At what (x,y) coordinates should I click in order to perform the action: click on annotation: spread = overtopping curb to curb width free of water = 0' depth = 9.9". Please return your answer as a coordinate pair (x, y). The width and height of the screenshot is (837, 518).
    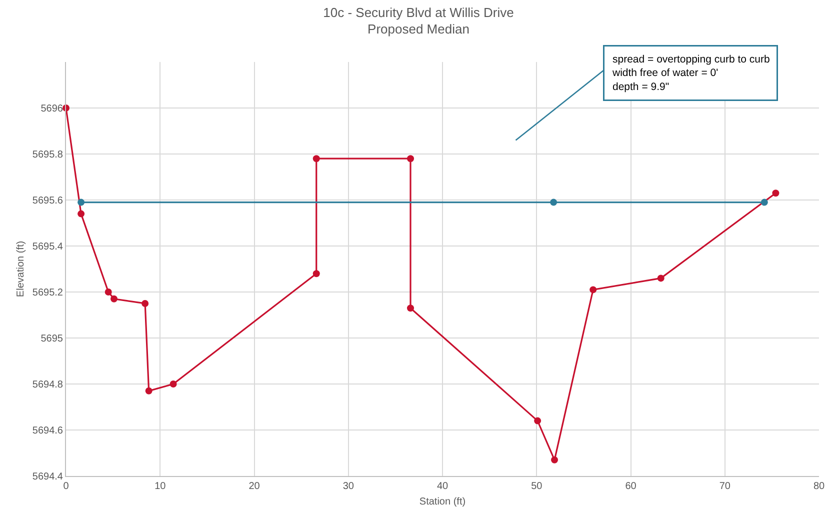
    Looking at the image, I should click on (691, 73).